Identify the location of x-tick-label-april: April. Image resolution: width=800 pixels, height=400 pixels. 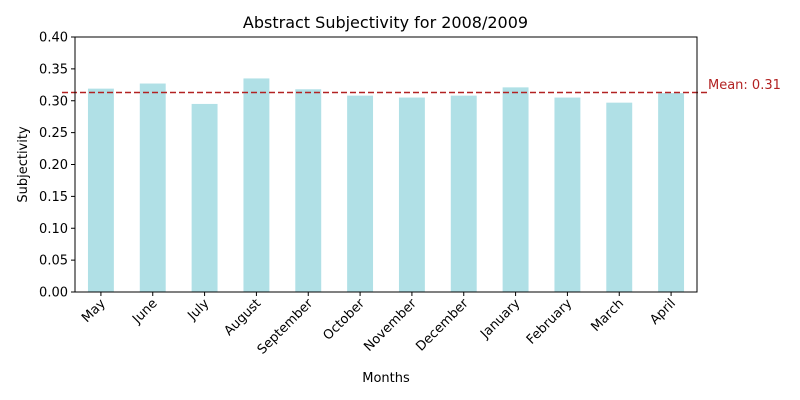
(663, 312).